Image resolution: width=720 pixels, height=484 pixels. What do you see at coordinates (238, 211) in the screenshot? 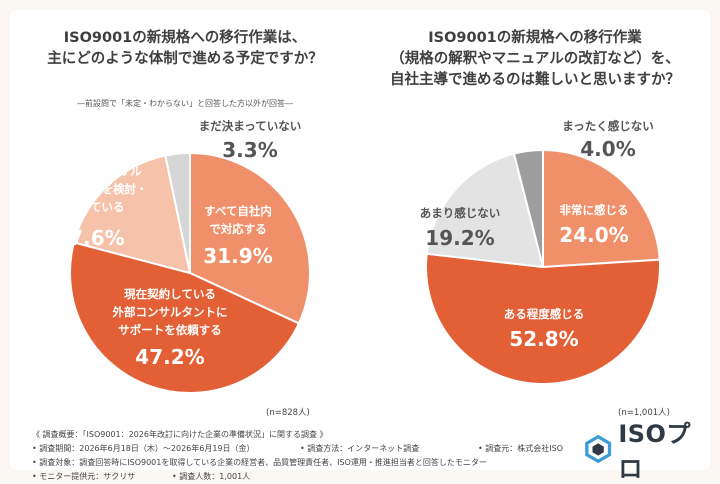
I see `pie-0-slice-0-category-line-0: すべて自社内` at bounding box center [238, 211].